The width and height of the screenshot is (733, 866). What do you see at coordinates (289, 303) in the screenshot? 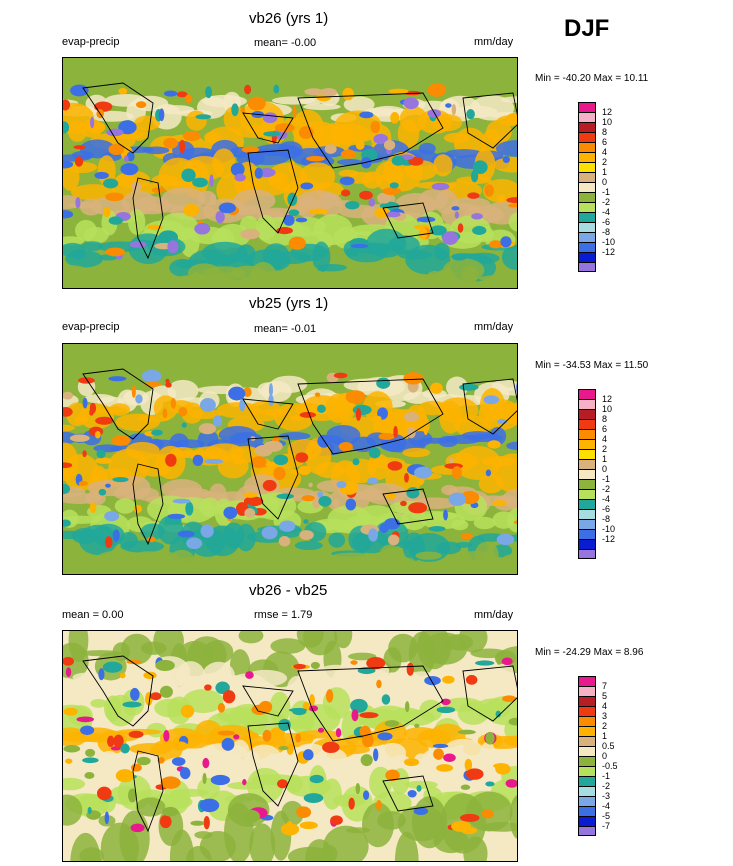
I see `panel-title: vb25 (yrs 1)` at bounding box center [289, 303].